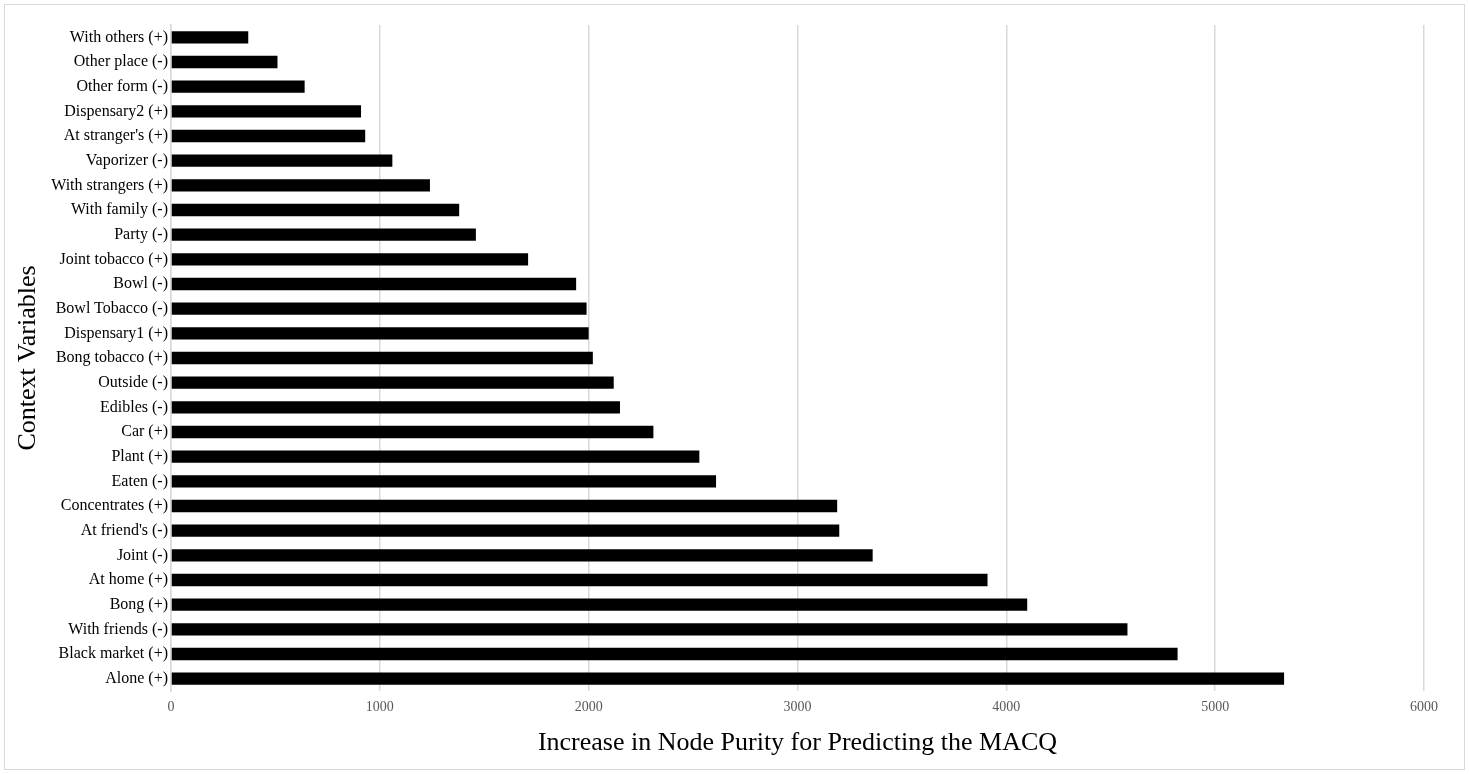 The width and height of the screenshot is (1469, 774). Describe the element at coordinates (134, 406) in the screenshot. I see `y-tick-label: Edibles (-)` at that location.